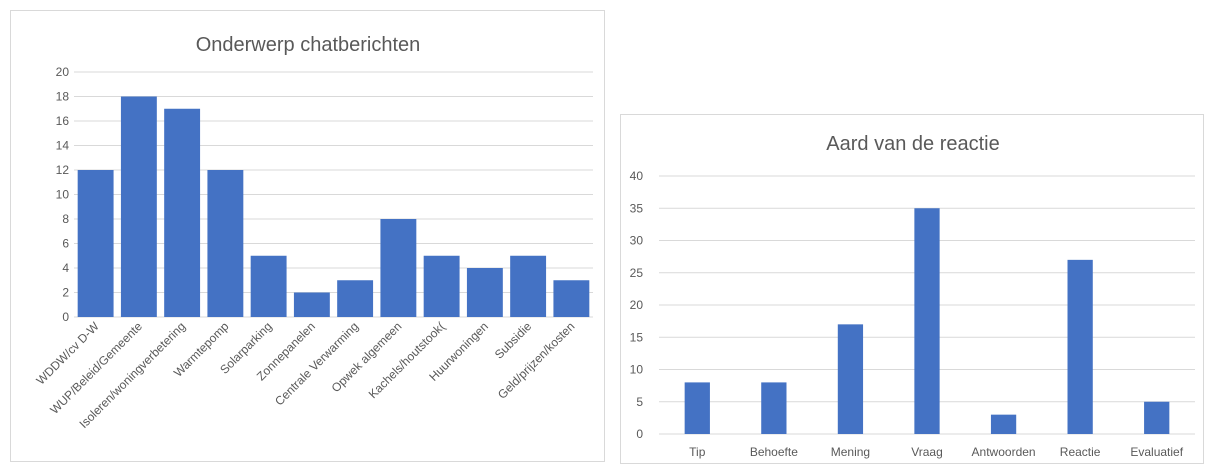 This screenshot has height=465, width=1206. What do you see at coordinates (308, 45) in the screenshot?
I see `chart-title: Onderwerp chatberichten` at bounding box center [308, 45].